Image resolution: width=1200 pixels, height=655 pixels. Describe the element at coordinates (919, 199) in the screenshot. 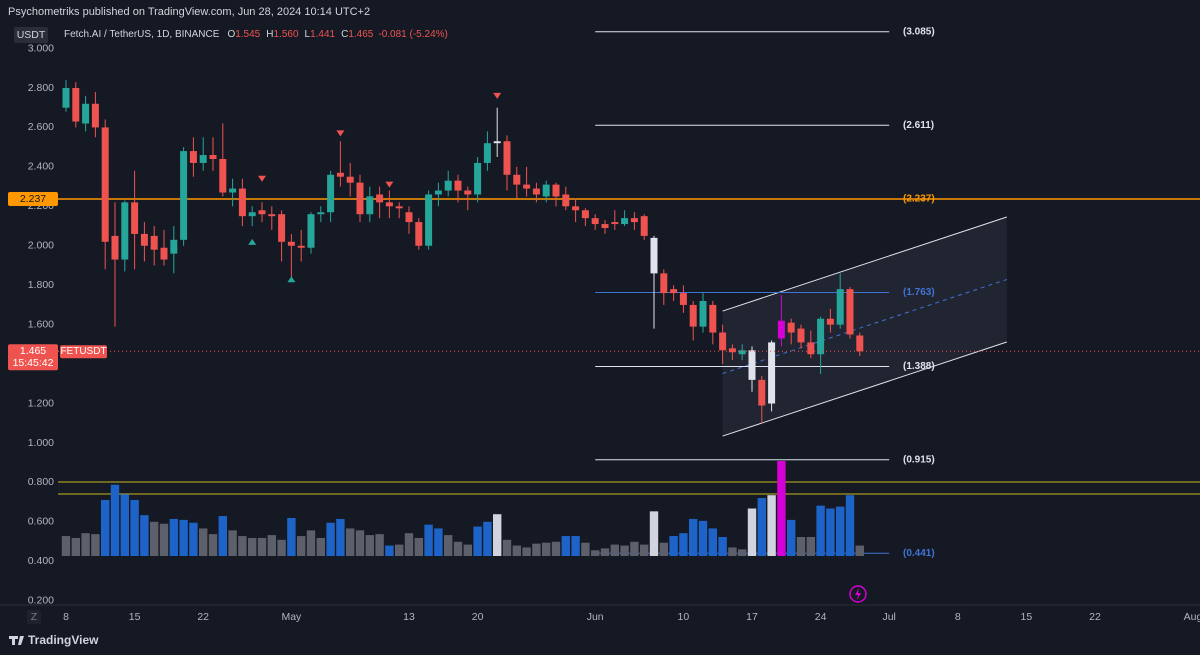

I see `horizontal-line-label: (2.237)` at that location.